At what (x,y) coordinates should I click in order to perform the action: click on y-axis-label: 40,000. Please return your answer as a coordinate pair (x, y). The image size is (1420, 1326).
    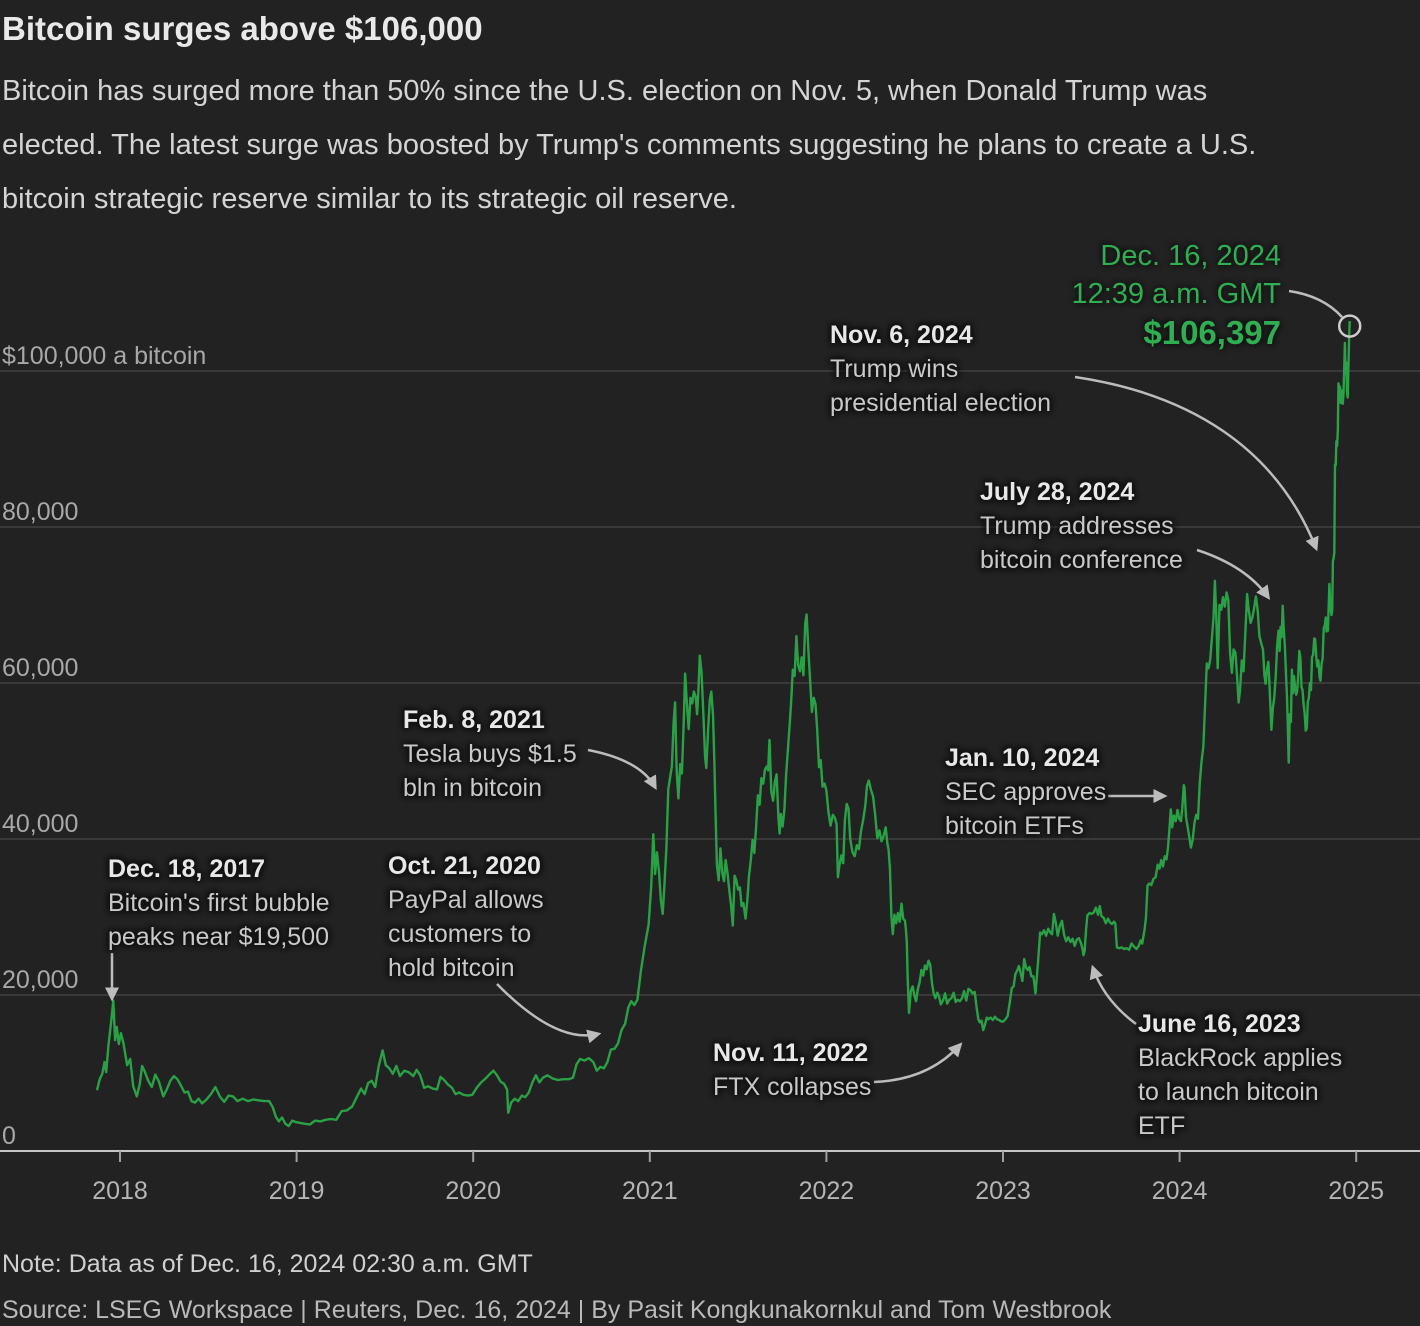
    Looking at the image, I should click on (40, 824).